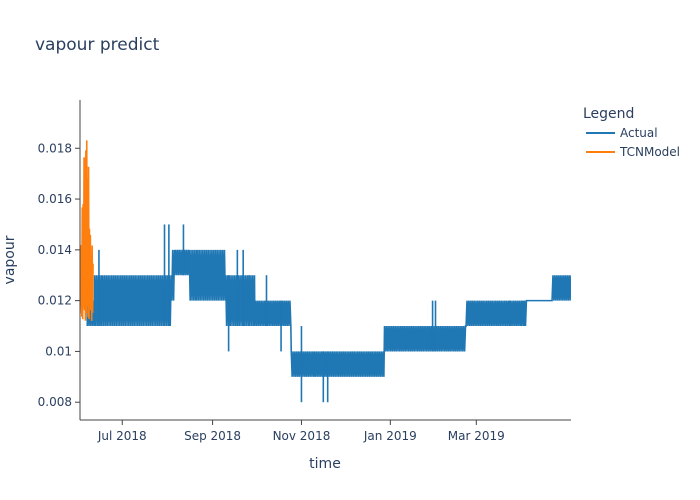 The image size is (700, 500). I want to click on x-axis-ticks: Jul 2018 Sep 2018 Nov 2018 Jan 2019 Mar 2019, so click(301, 431).